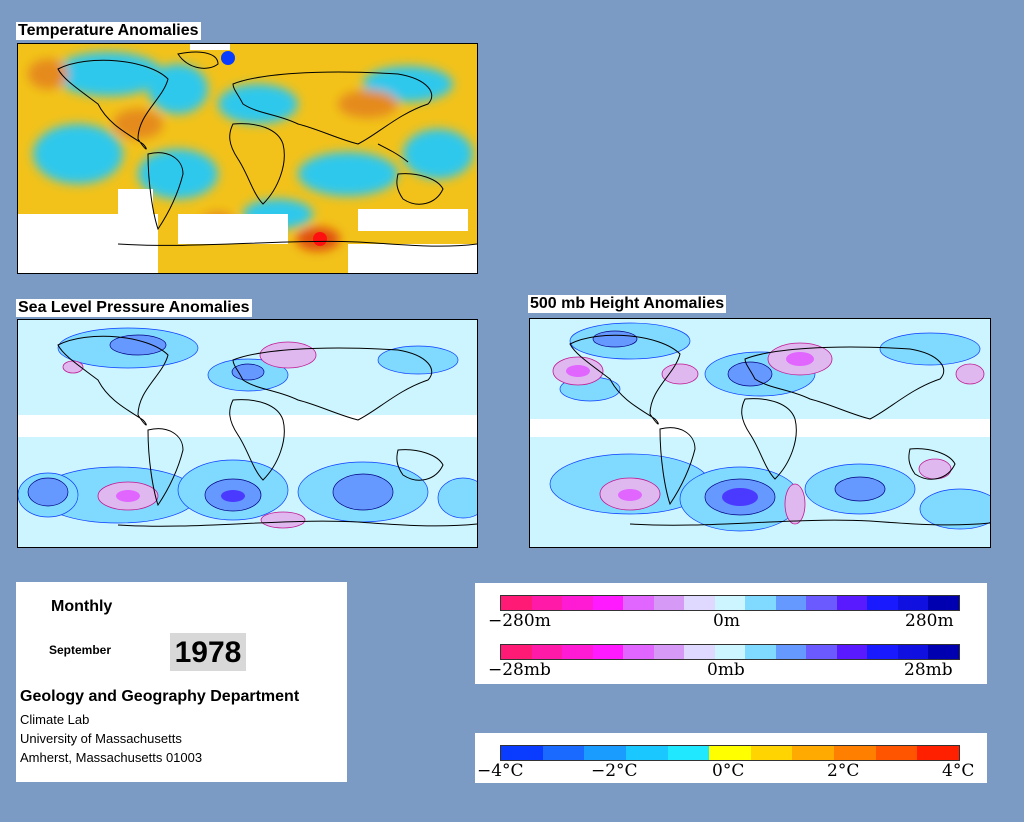 The height and width of the screenshot is (822, 1024). Describe the element at coordinates (726, 621) in the screenshot. I see `height-mid-label: 0m` at that location.